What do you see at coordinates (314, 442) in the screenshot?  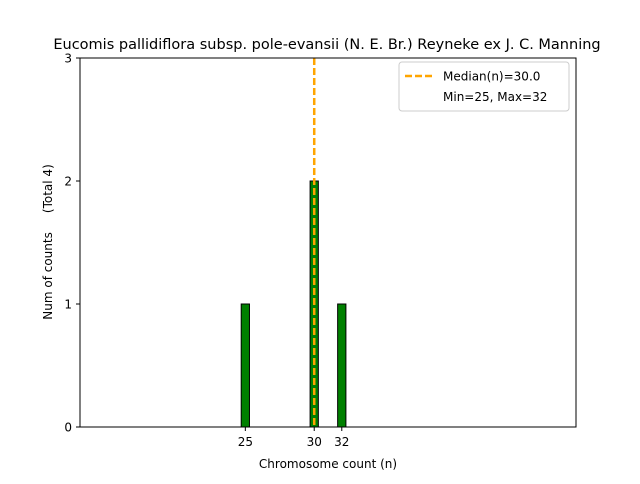 I see `x-tick-label-30: 30` at bounding box center [314, 442].